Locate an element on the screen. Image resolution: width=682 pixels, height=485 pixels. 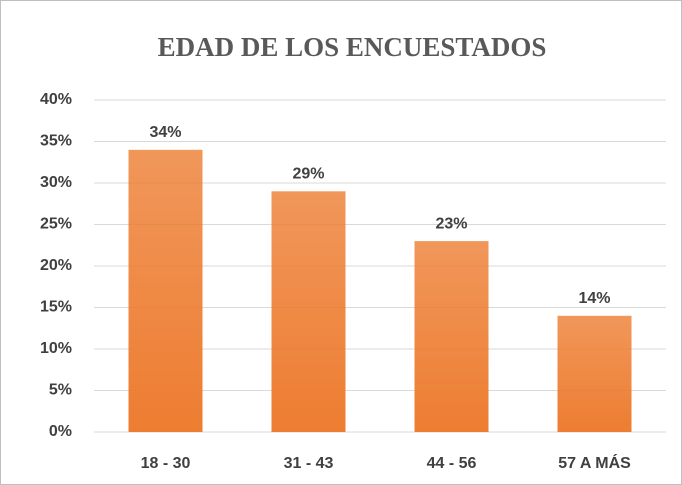
data-label: 23% is located at coordinates (451, 223).